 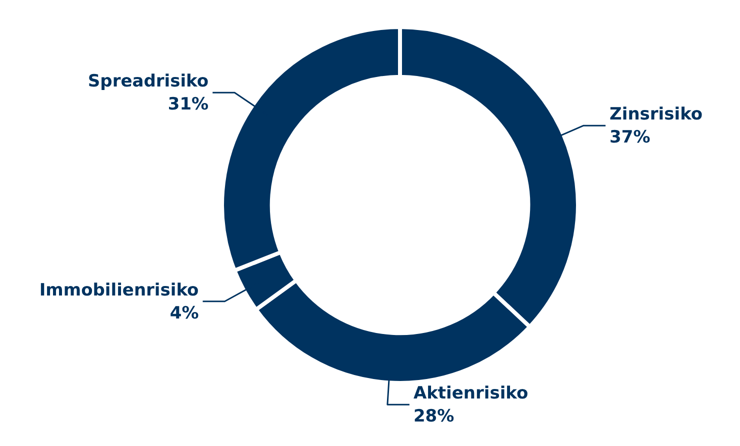 What do you see at coordinates (188, 104) in the screenshot?
I see `data-label: 31%` at bounding box center [188, 104].